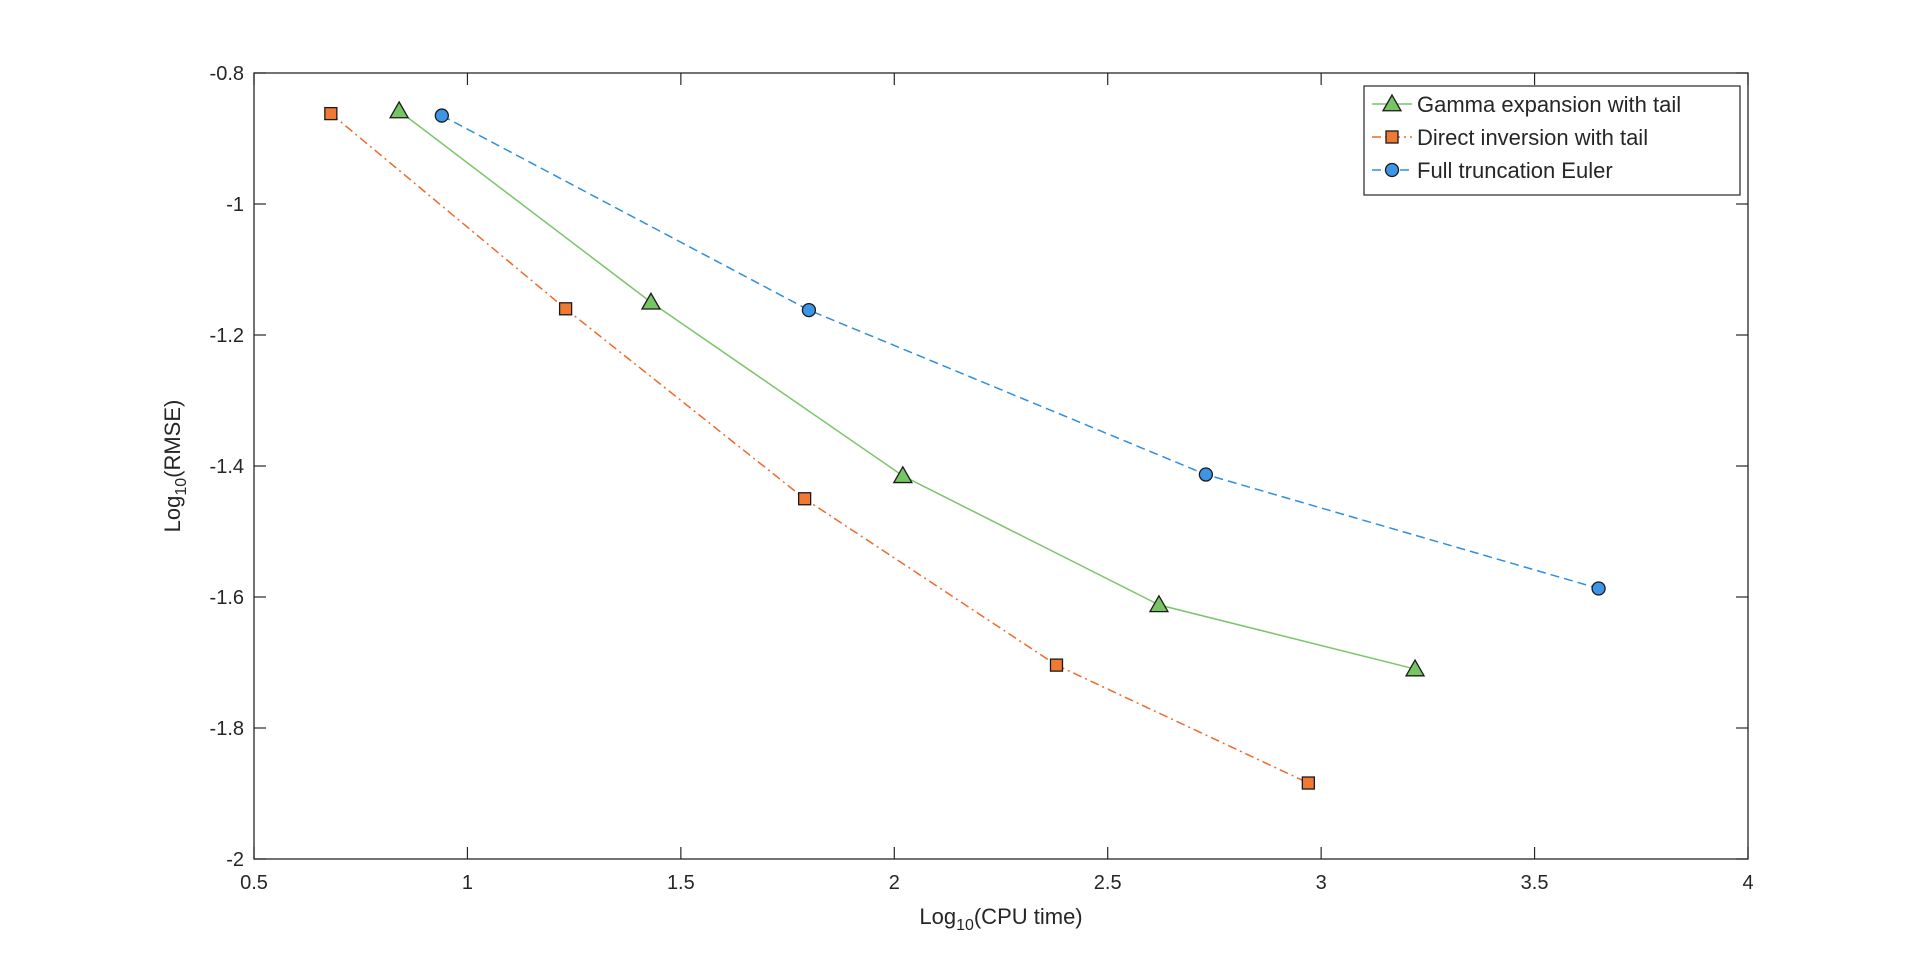 The height and width of the screenshot is (968, 1920). What do you see at coordinates (227, 598) in the screenshot?
I see `y-tick-label: -1.6` at bounding box center [227, 598].